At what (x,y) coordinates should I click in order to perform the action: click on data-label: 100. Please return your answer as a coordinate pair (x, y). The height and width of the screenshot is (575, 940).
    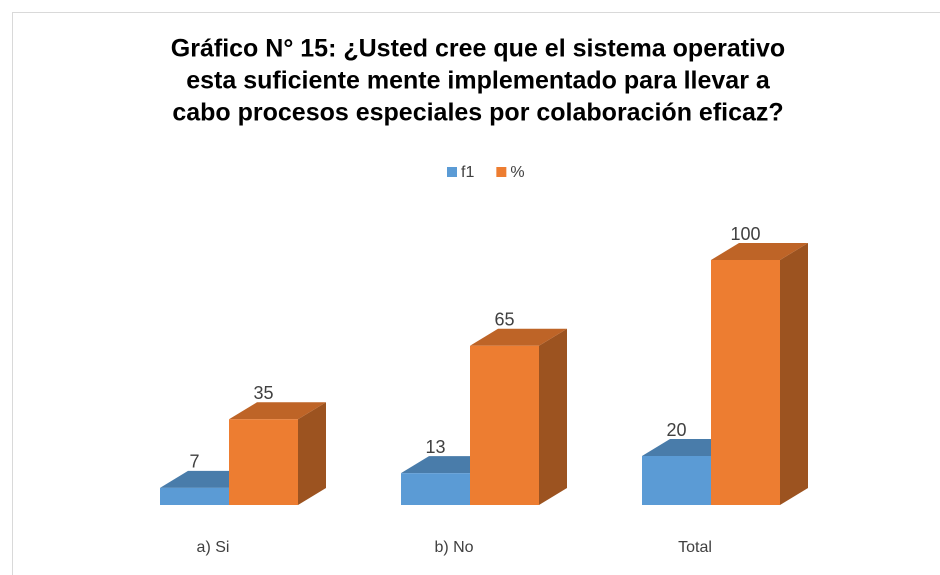
    Looking at the image, I should click on (745, 234).